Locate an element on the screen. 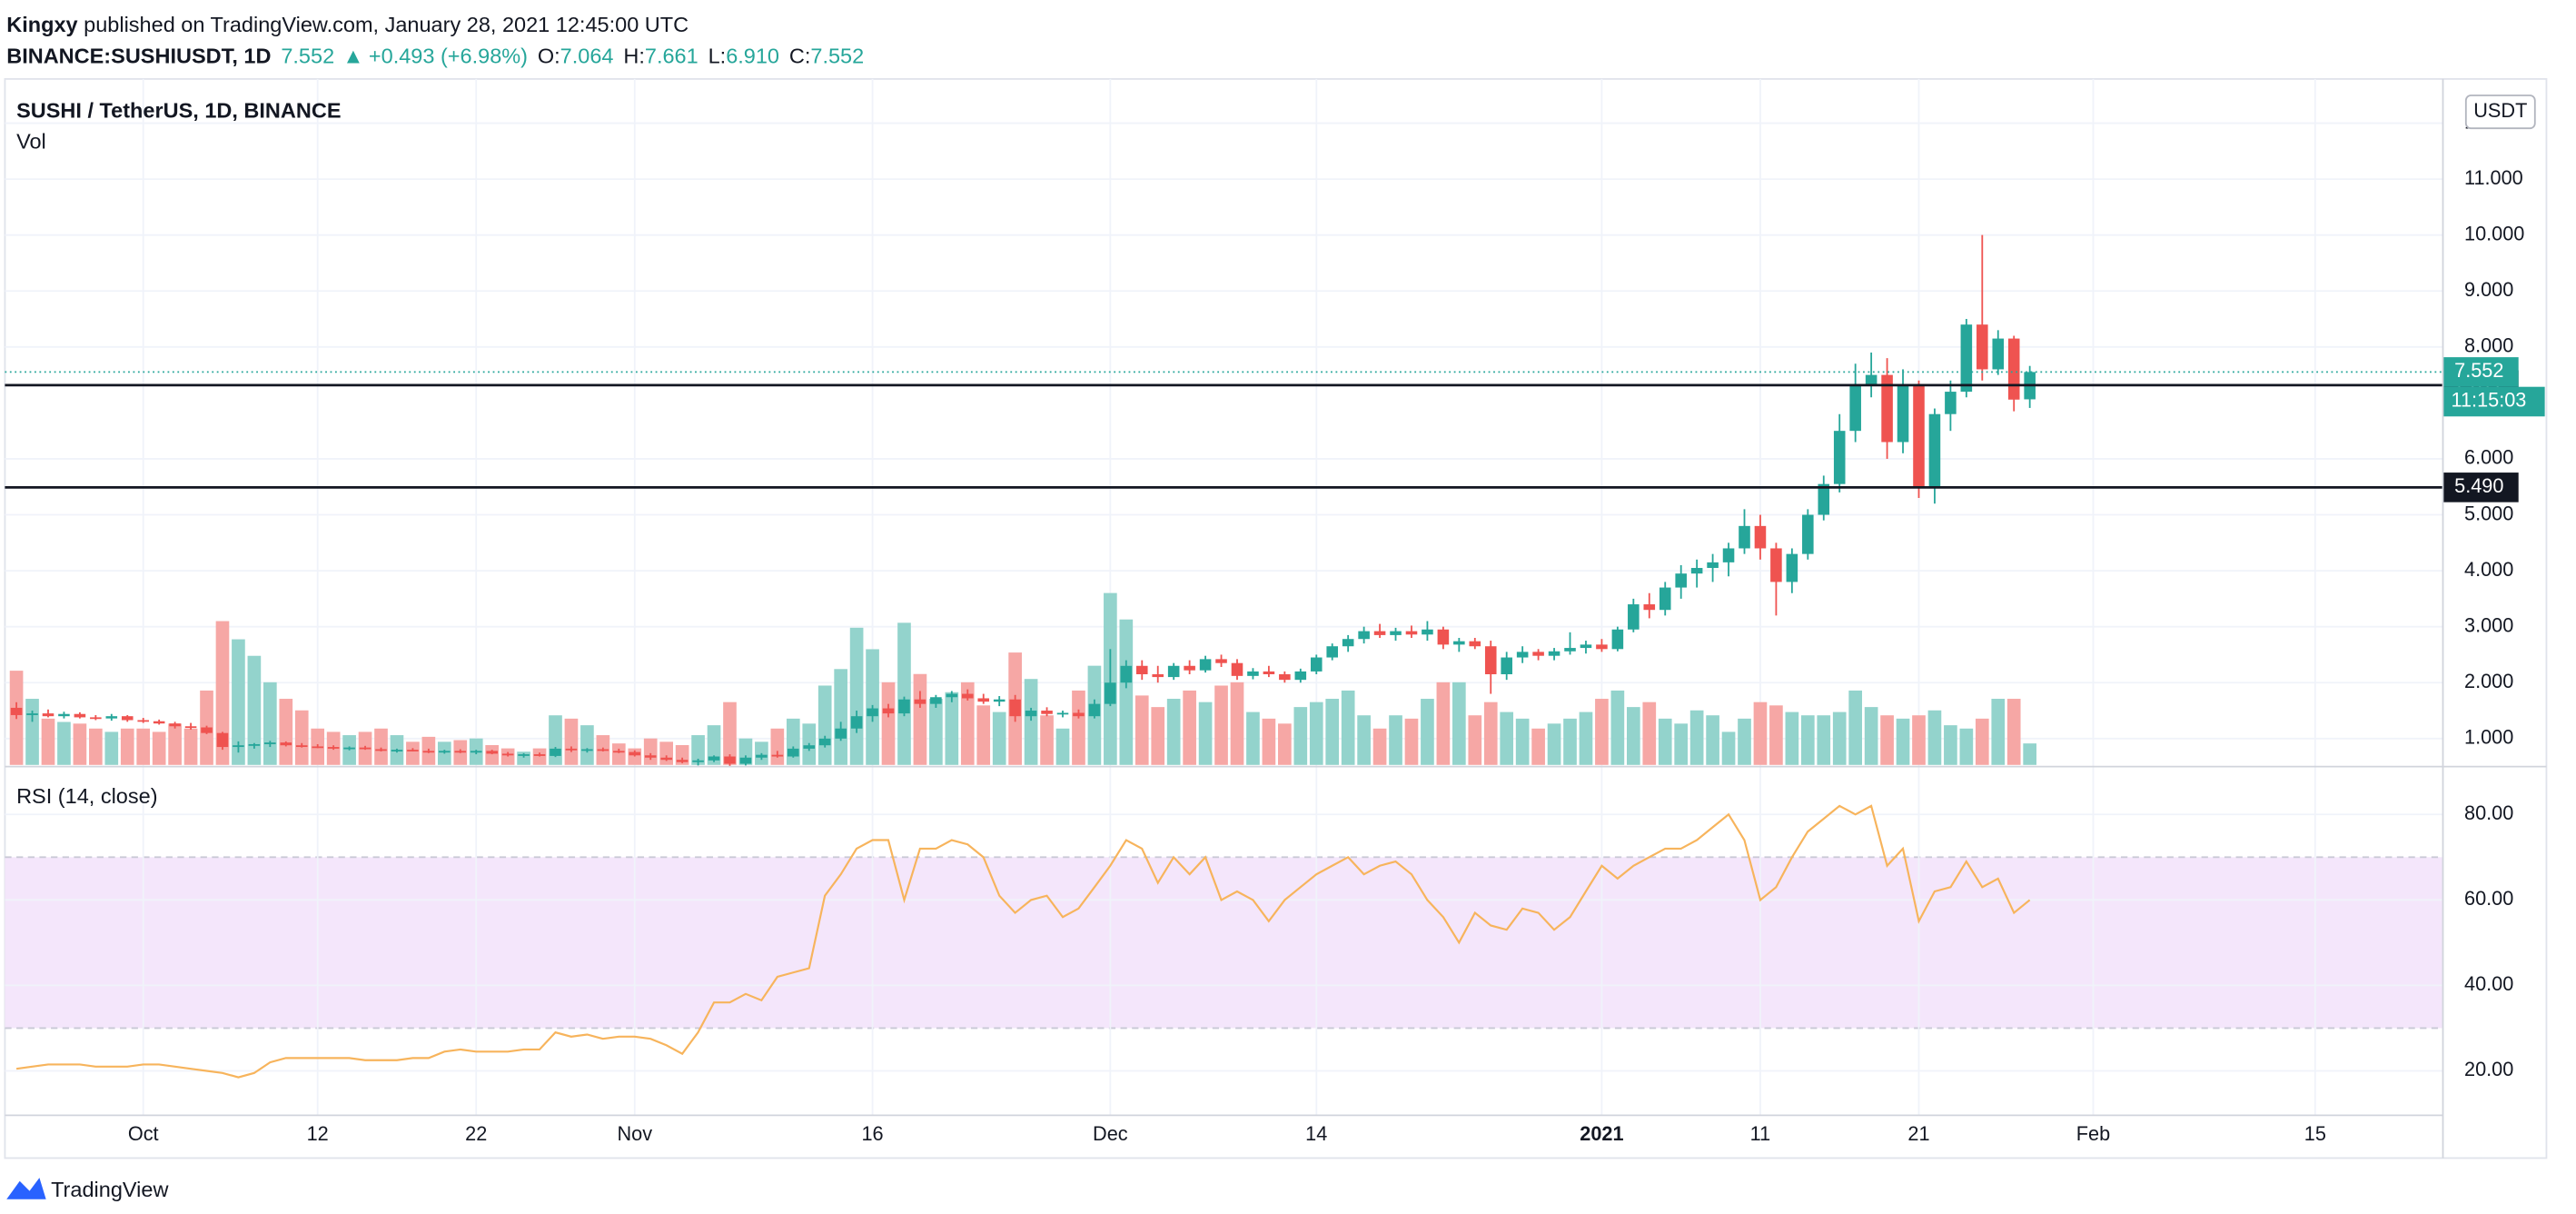 The image size is (2576, 1214). currency: USDT is located at coordinates (2500, 110).